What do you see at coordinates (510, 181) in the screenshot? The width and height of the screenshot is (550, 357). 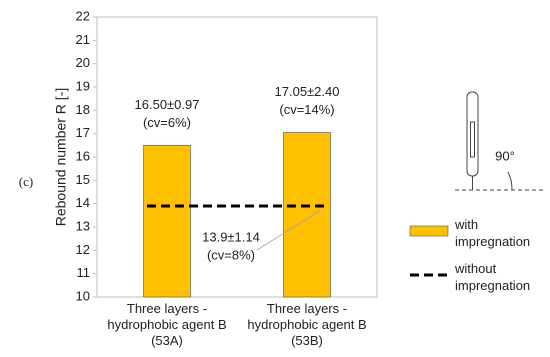 I see `angle-arc` at bounding box center [510, 181].